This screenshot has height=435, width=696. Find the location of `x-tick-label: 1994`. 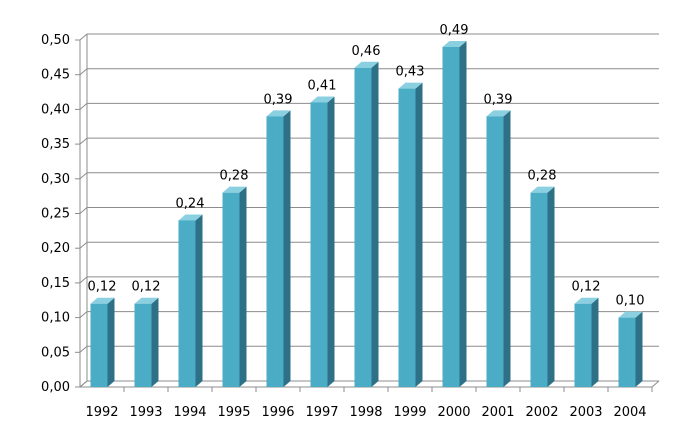

x-tick-label: 1994 is located at coordinates (189, 412).